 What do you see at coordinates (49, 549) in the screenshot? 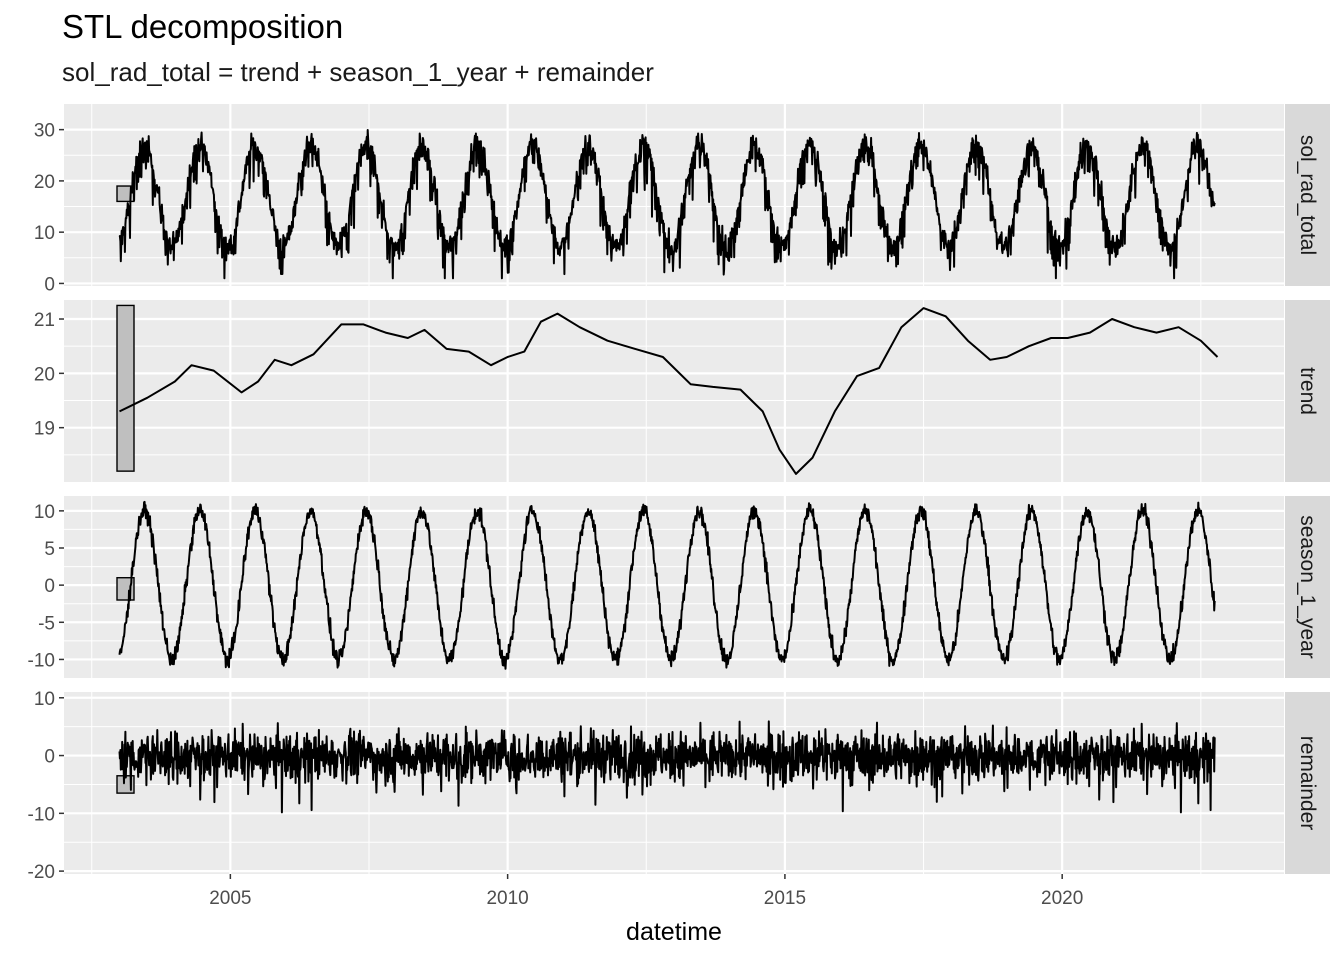
I see `y-tick-label: 5` at bounding box center [49, 549].